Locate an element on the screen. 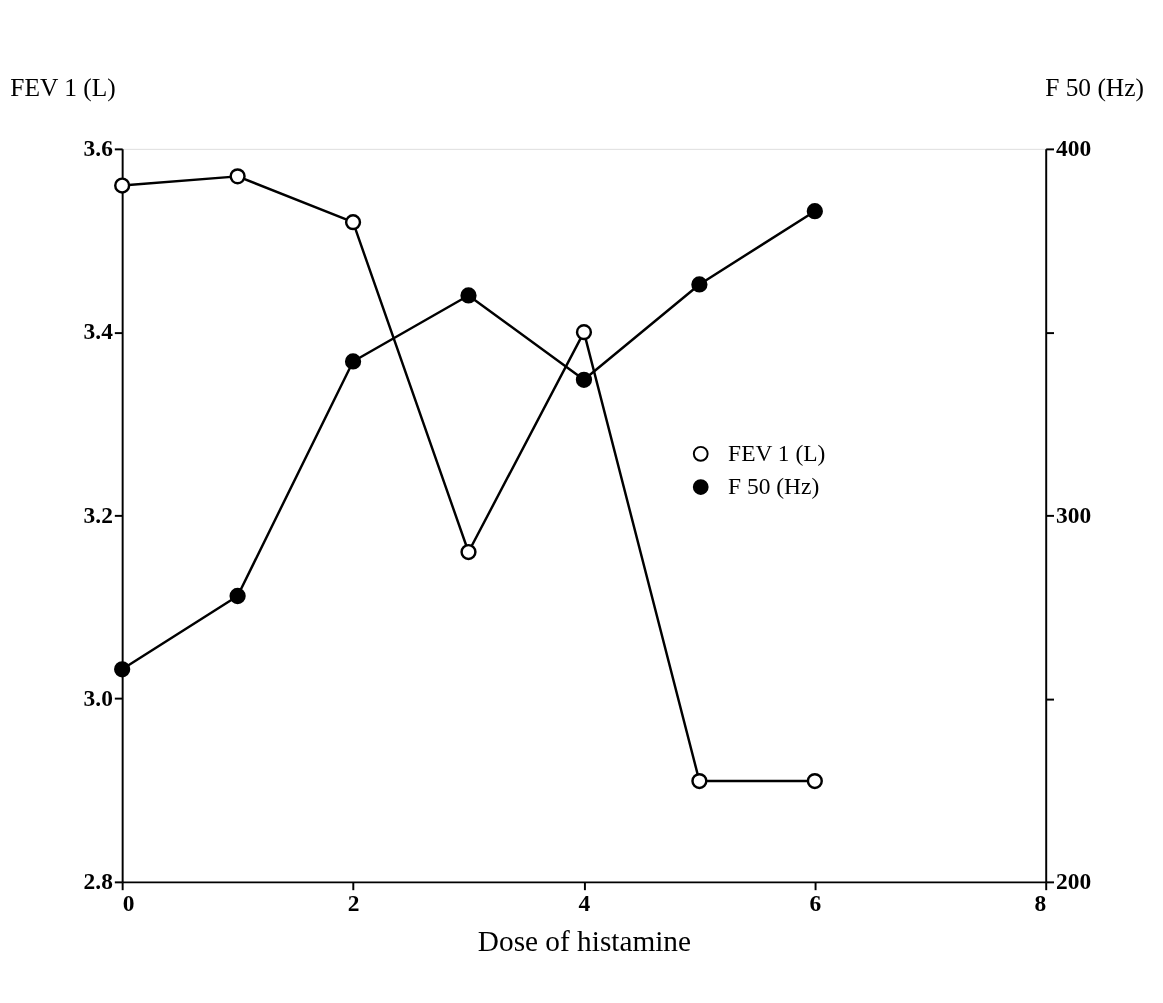 The width and height of the screenshot is (1163, 1003). y2-axis-title: F 50 (Hz) is located at coordinates (1094, 87).